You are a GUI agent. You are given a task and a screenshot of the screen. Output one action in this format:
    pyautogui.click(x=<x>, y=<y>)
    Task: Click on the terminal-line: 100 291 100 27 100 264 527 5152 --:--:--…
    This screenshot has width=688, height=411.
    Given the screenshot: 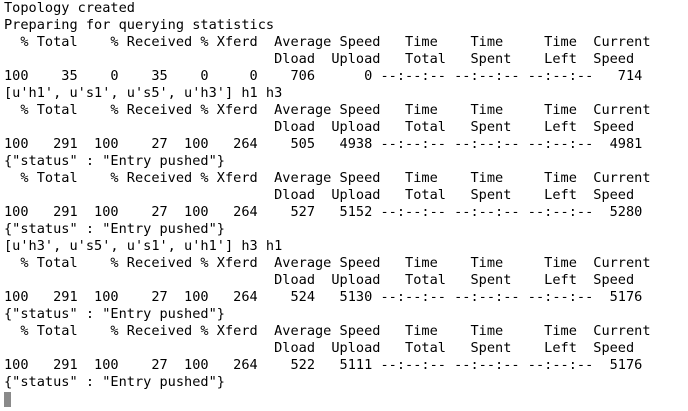 What is the action you would take?
    pyautogui.click(x=323, y=212)
    